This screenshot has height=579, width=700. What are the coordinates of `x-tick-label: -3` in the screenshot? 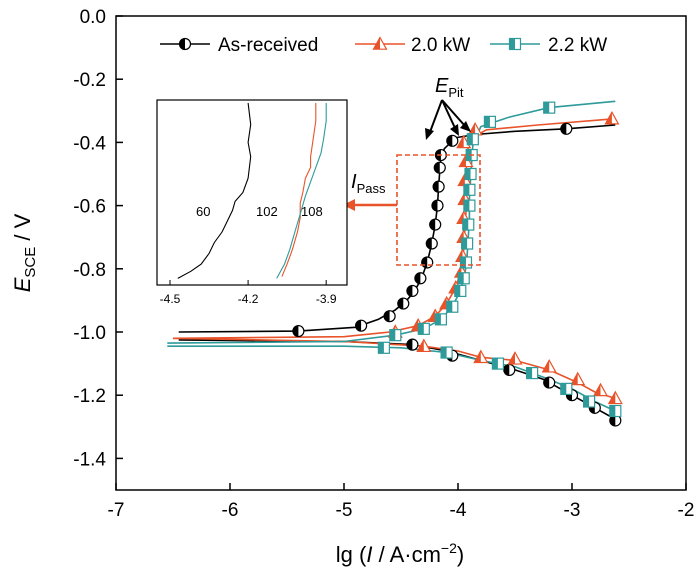 It's located at (572, 510).